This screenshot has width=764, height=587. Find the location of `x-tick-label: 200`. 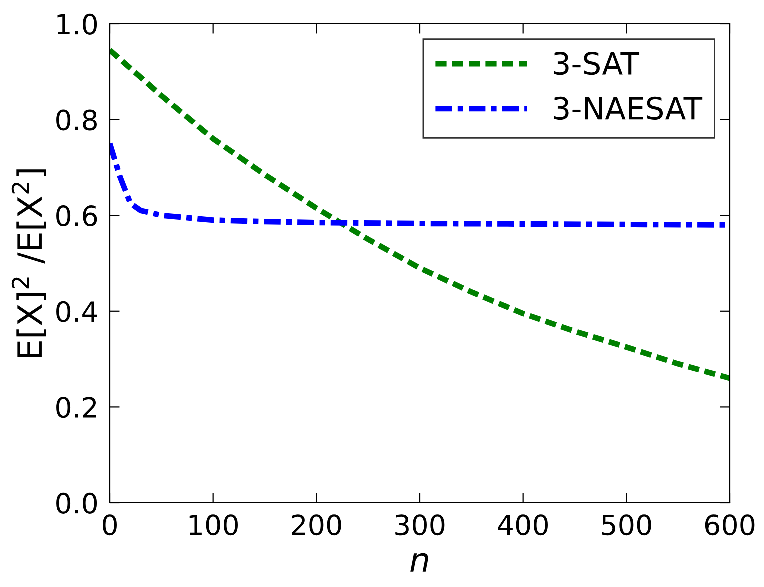

x-tick-label: 200 is located at coordinates (317, 525).